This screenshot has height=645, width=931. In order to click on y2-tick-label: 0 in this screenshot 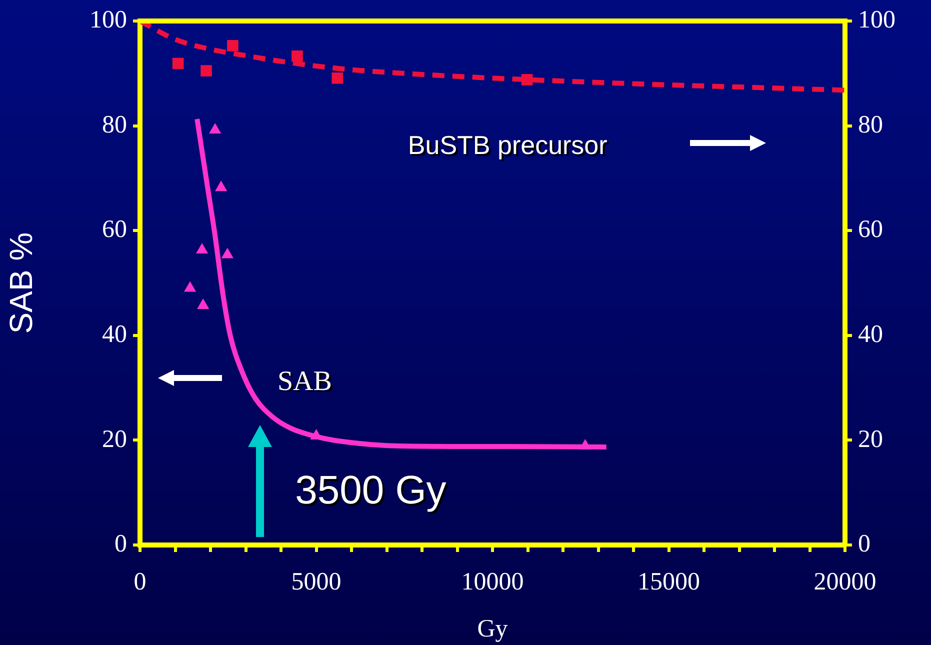, I will do `click(864, 544)`.